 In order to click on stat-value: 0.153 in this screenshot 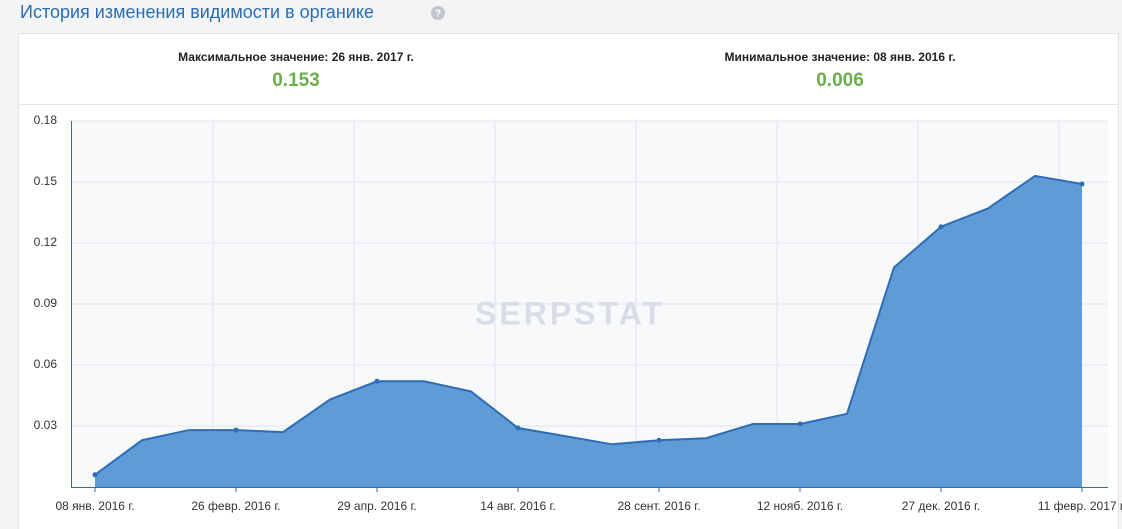, I will do `click(296, 80)`.